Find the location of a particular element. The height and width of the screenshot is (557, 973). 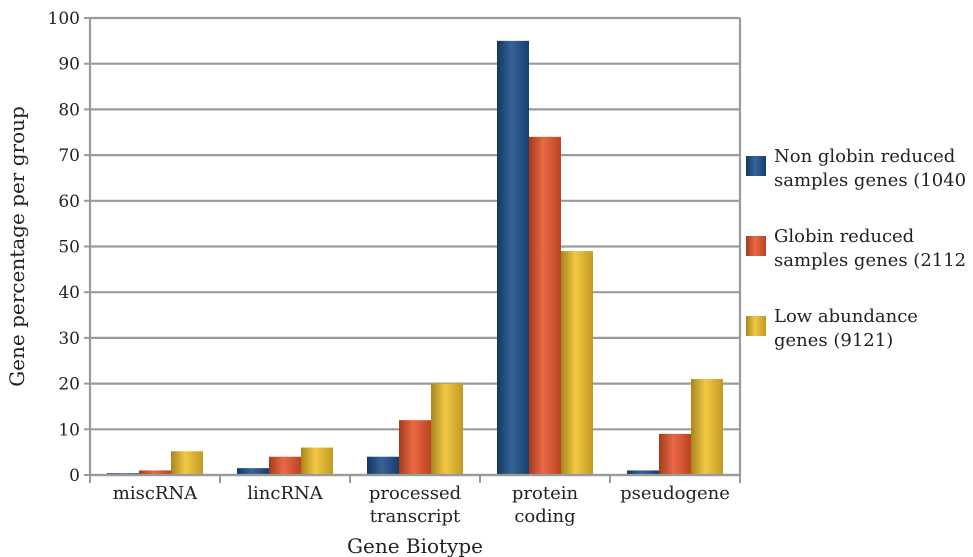

y-tick-label: 20 is located at coordinates (69, 385).